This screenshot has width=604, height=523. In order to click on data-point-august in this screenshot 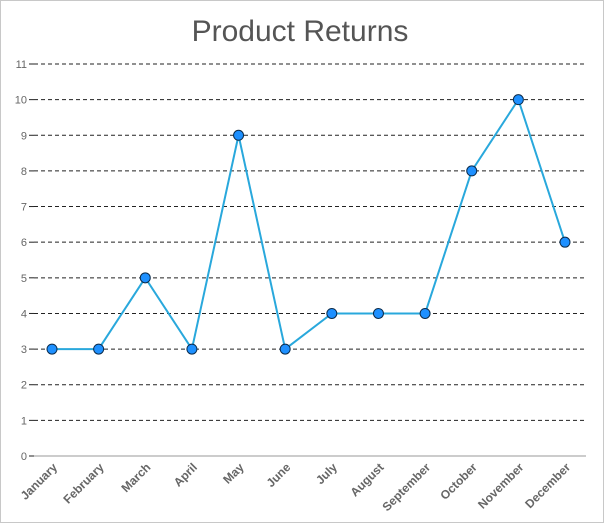, I will do `click(378, 313)`.